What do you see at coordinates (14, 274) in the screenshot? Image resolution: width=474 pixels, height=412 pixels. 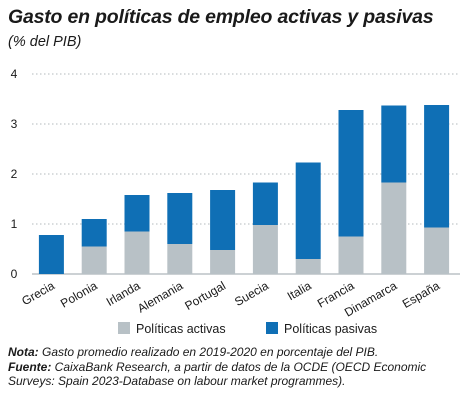 I see `y-tick-label: 0` at bounding box center [14, 274].